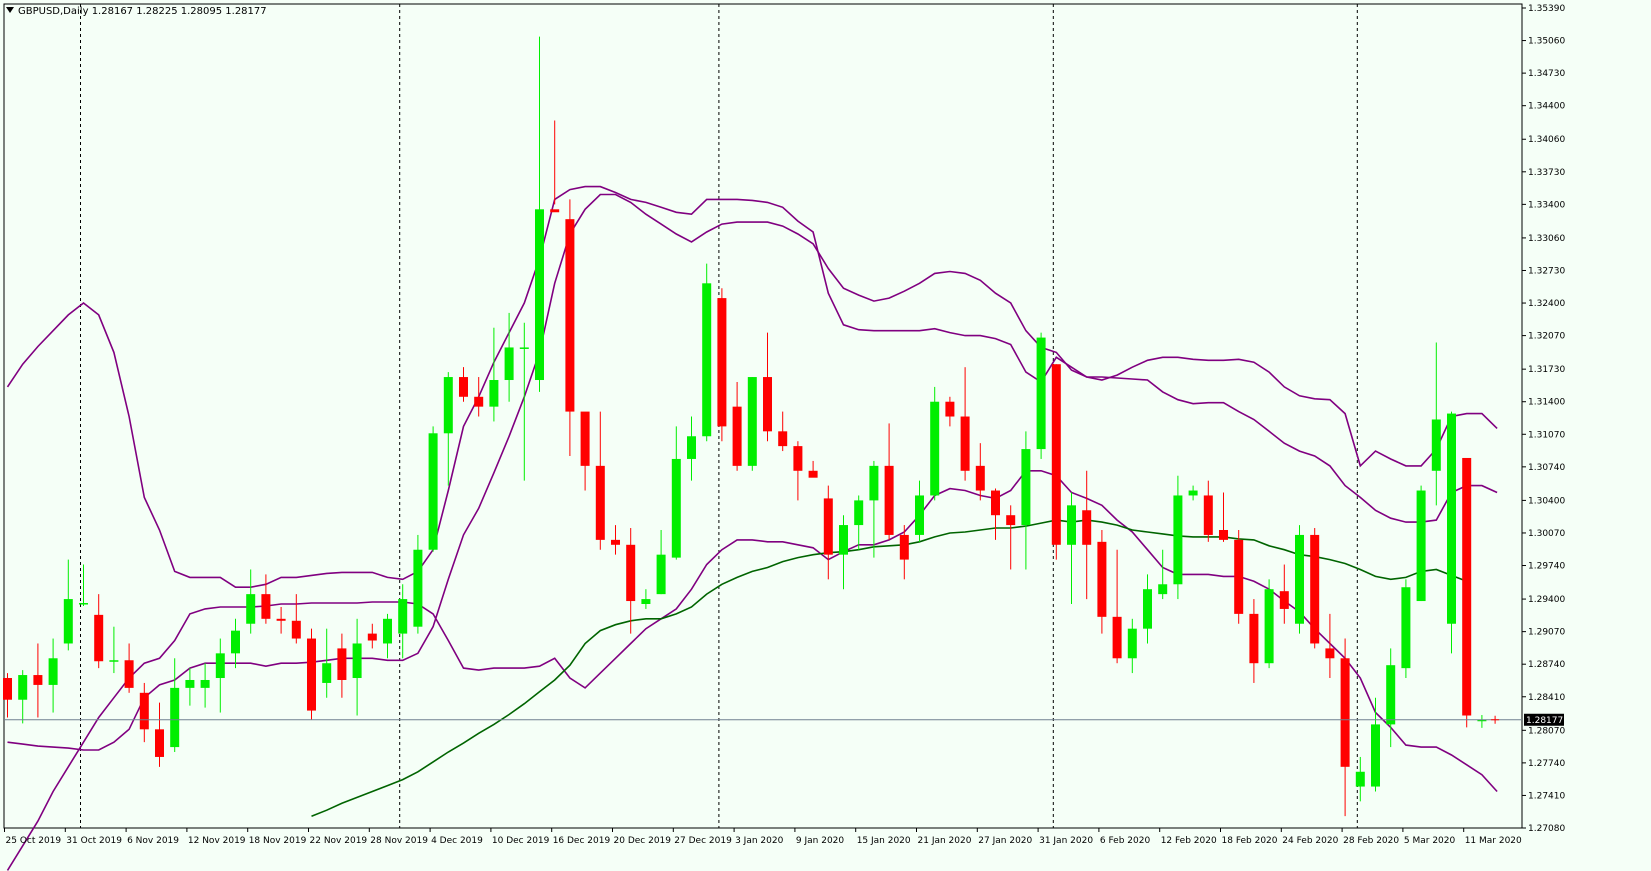 The width and height of the screenshot is (1651, 871). What do you see at coordinates (1544, 721) in the screenshot?
I see `current-price-label: 1.28177` at bounding box center [1544, 721].